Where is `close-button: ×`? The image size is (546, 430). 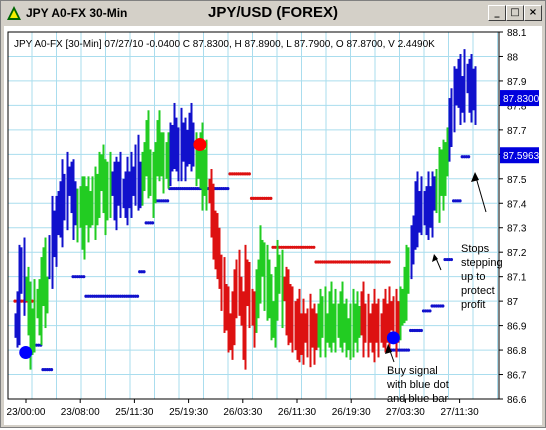
close-button: × is located at coordinates (533, 13).